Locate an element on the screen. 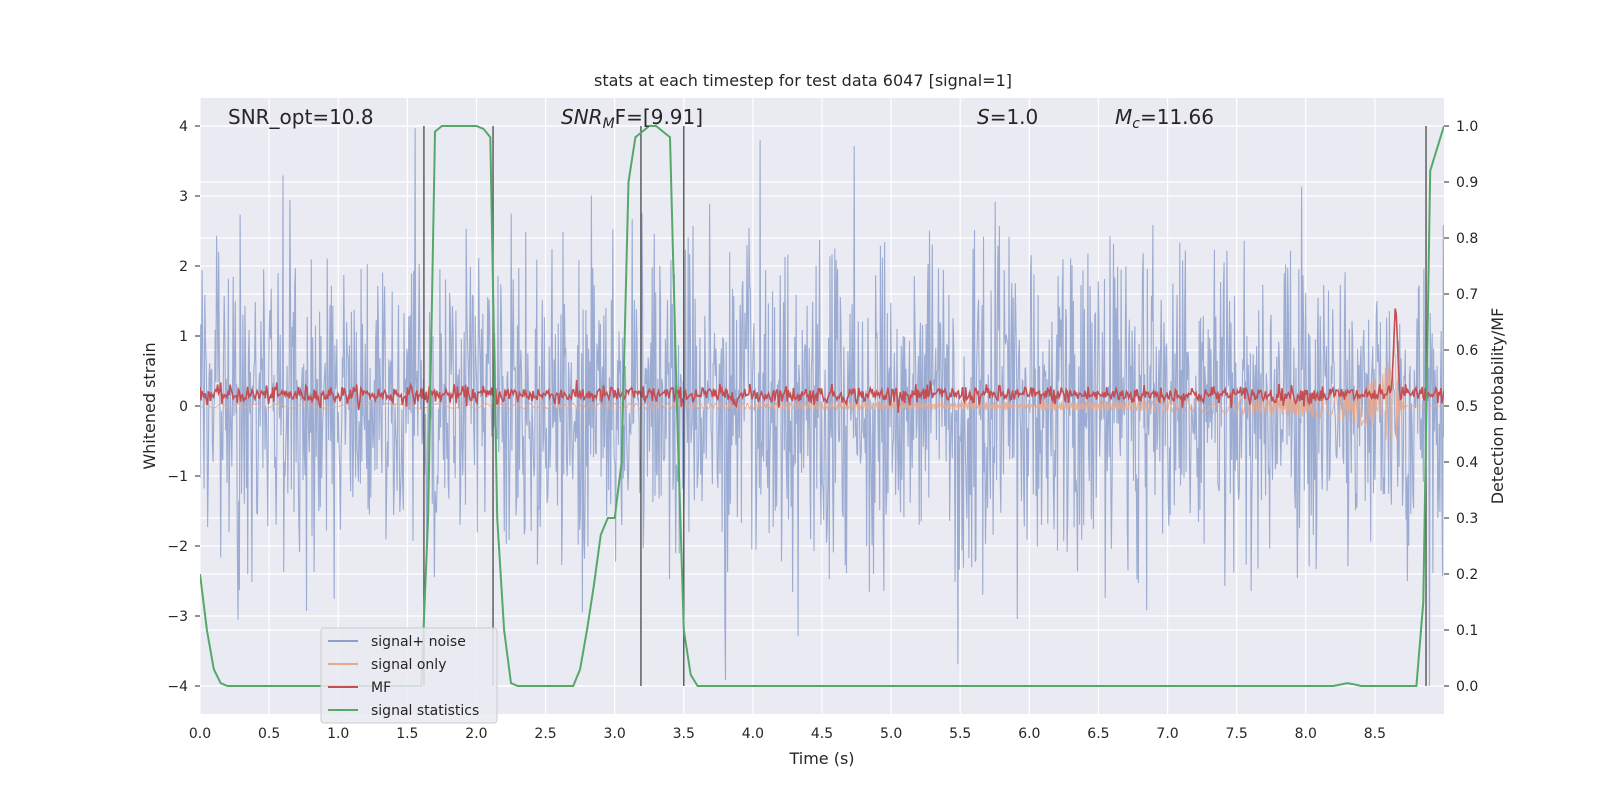 This screenshot has height=800, width=1600. x-tick-label: 8.5 is located at coordinates (1375, 734).